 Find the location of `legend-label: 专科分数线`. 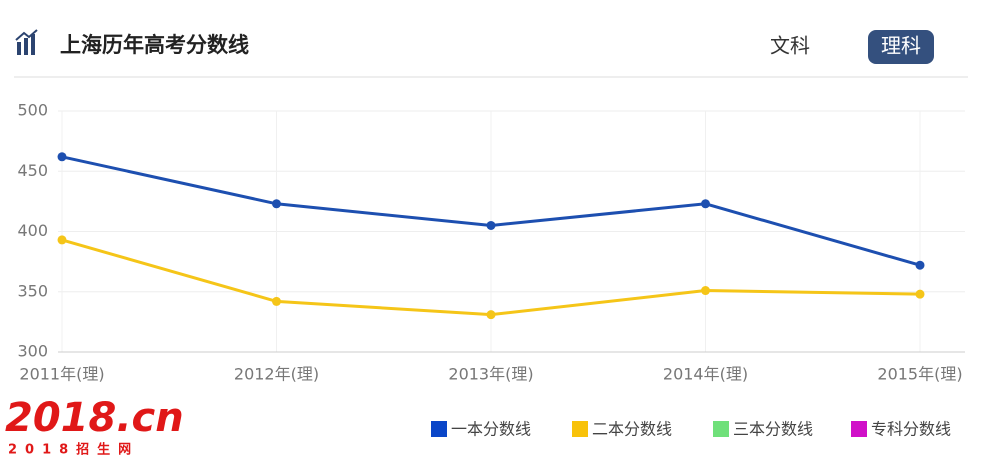

legend-label: 专科分数线 is located at coordinates (911, 429).